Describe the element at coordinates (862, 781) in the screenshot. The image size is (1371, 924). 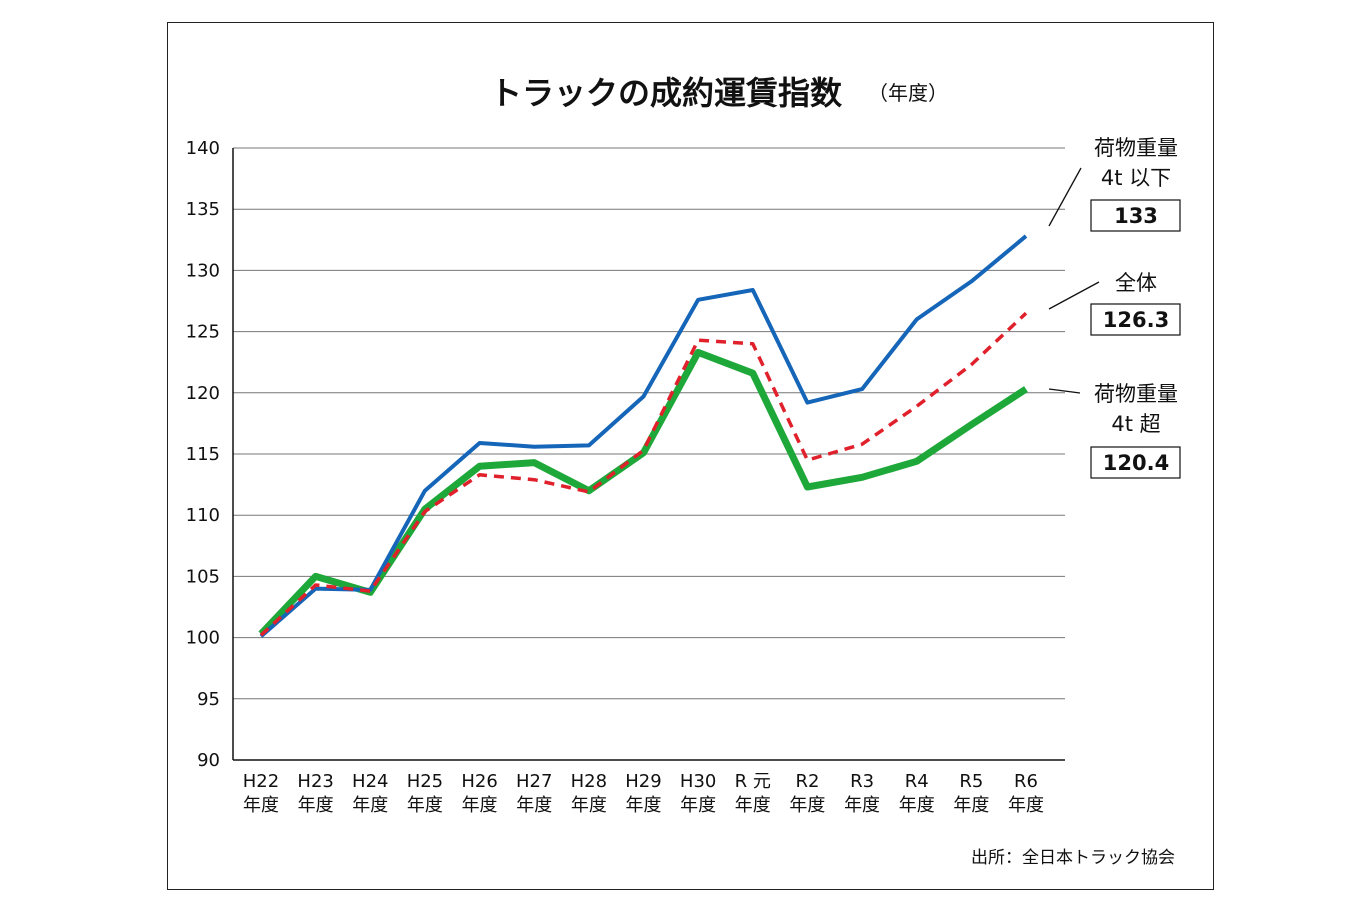
I see `x-tick-label: R3` at that location.